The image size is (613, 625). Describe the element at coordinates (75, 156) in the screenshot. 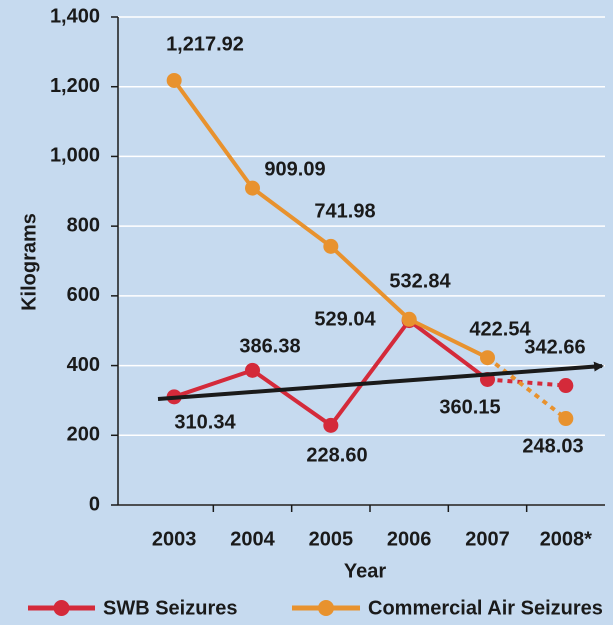

I see `y-tick-label: 1,000` at that location.